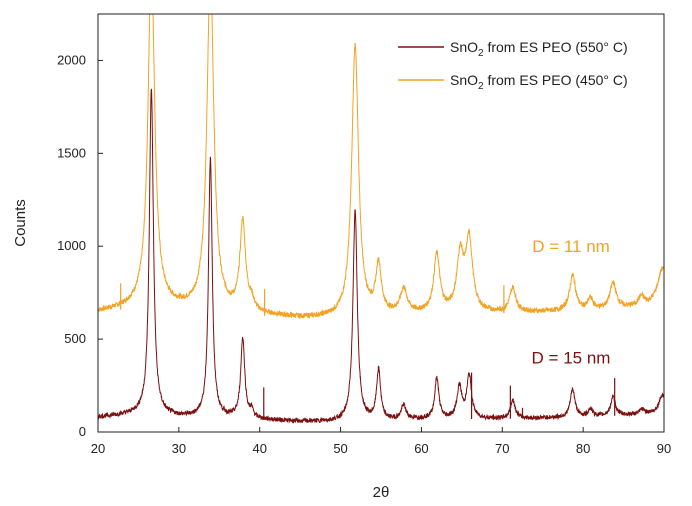 The width and height of the screenshot is (692, 506). I want to click on y-axis-title: Counts, so click(20, 223).